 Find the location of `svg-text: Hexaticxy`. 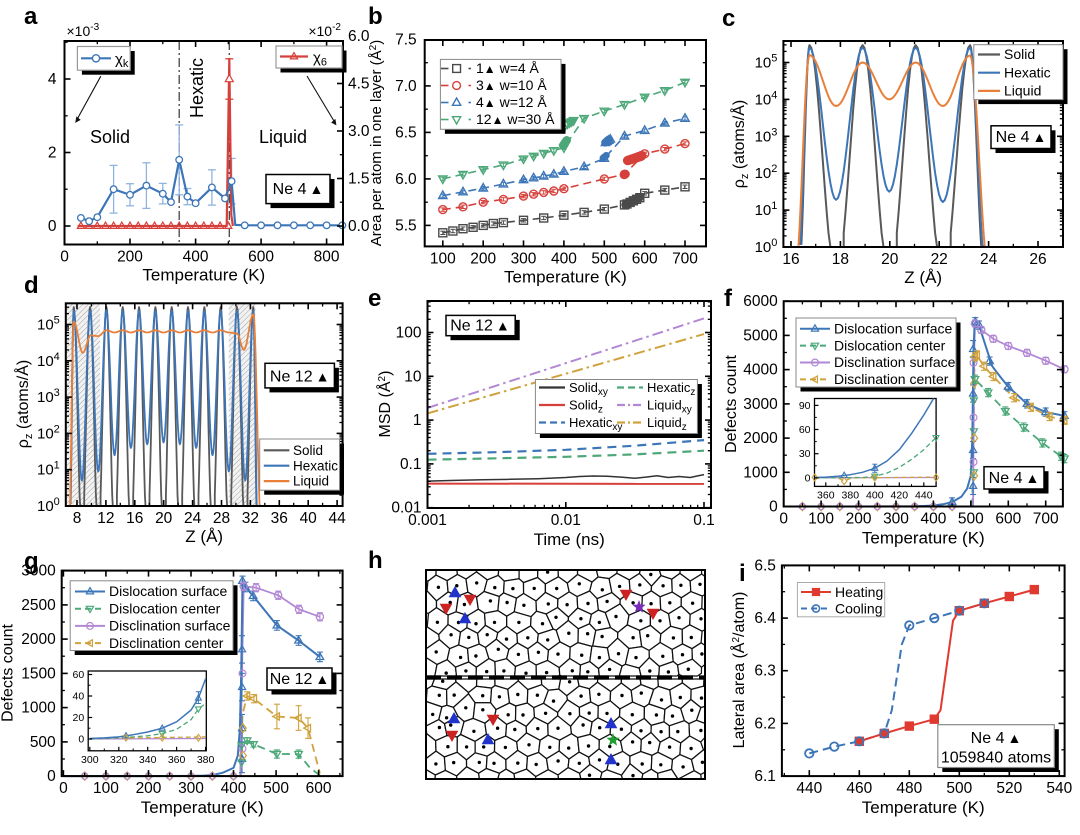

svg-text: Hexaticxy is located at coordinates (595, 424).